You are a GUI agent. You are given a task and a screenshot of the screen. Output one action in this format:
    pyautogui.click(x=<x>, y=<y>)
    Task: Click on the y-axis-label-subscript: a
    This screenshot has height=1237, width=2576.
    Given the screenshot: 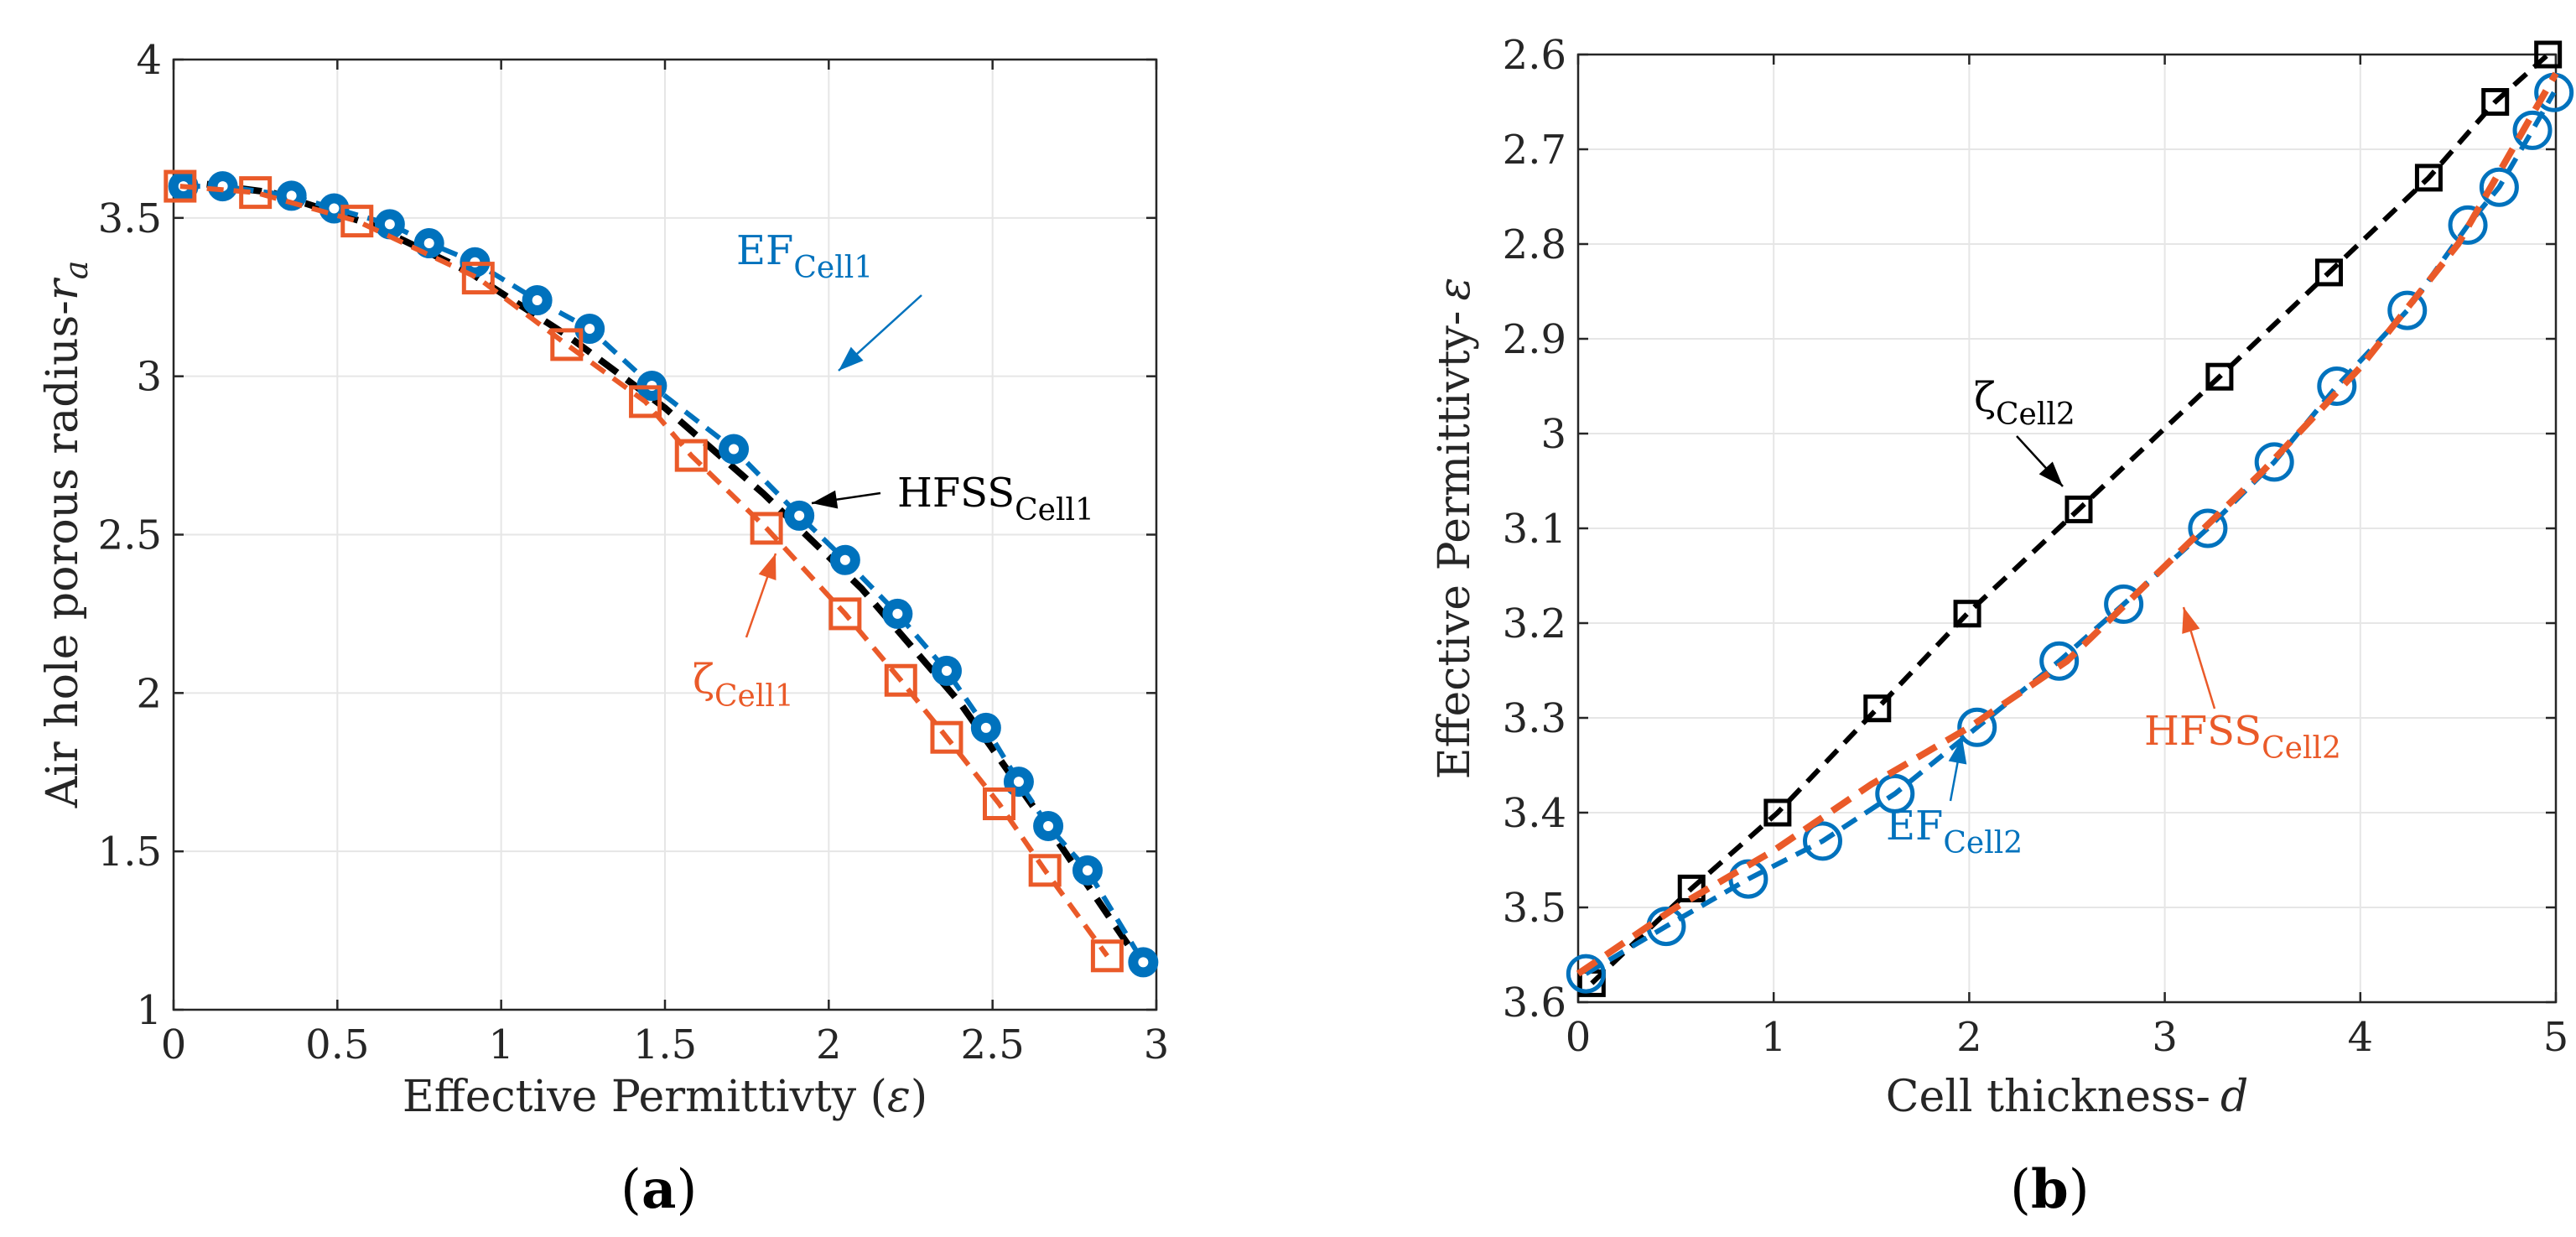 What is the action you would take?
    pyautogui.click(x=76, y=270)
    